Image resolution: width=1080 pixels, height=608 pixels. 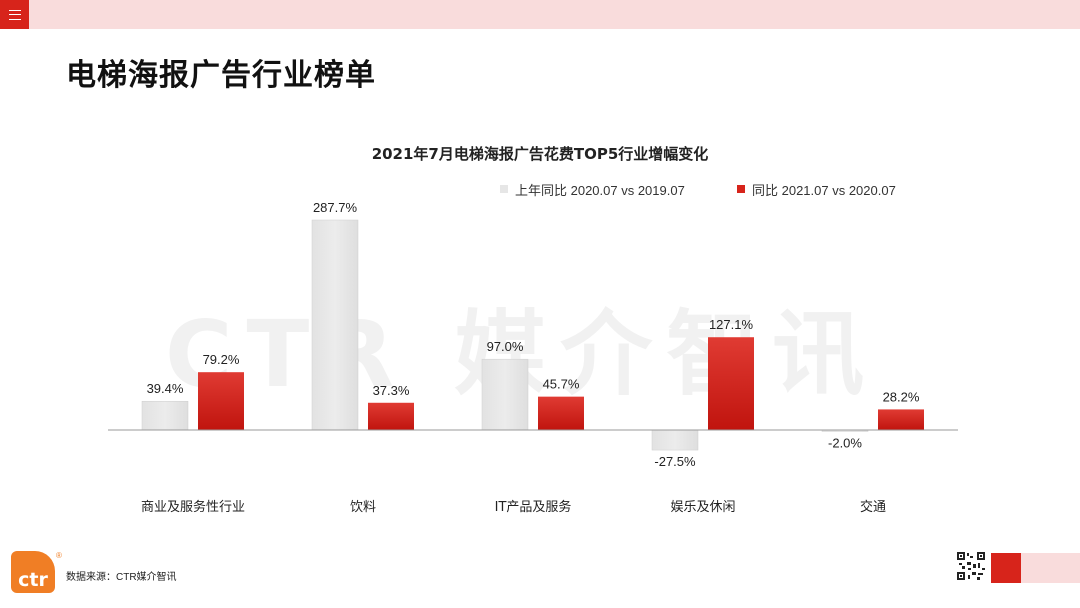 I want to click on bar-s1-c1, so click(x=391, y=416).